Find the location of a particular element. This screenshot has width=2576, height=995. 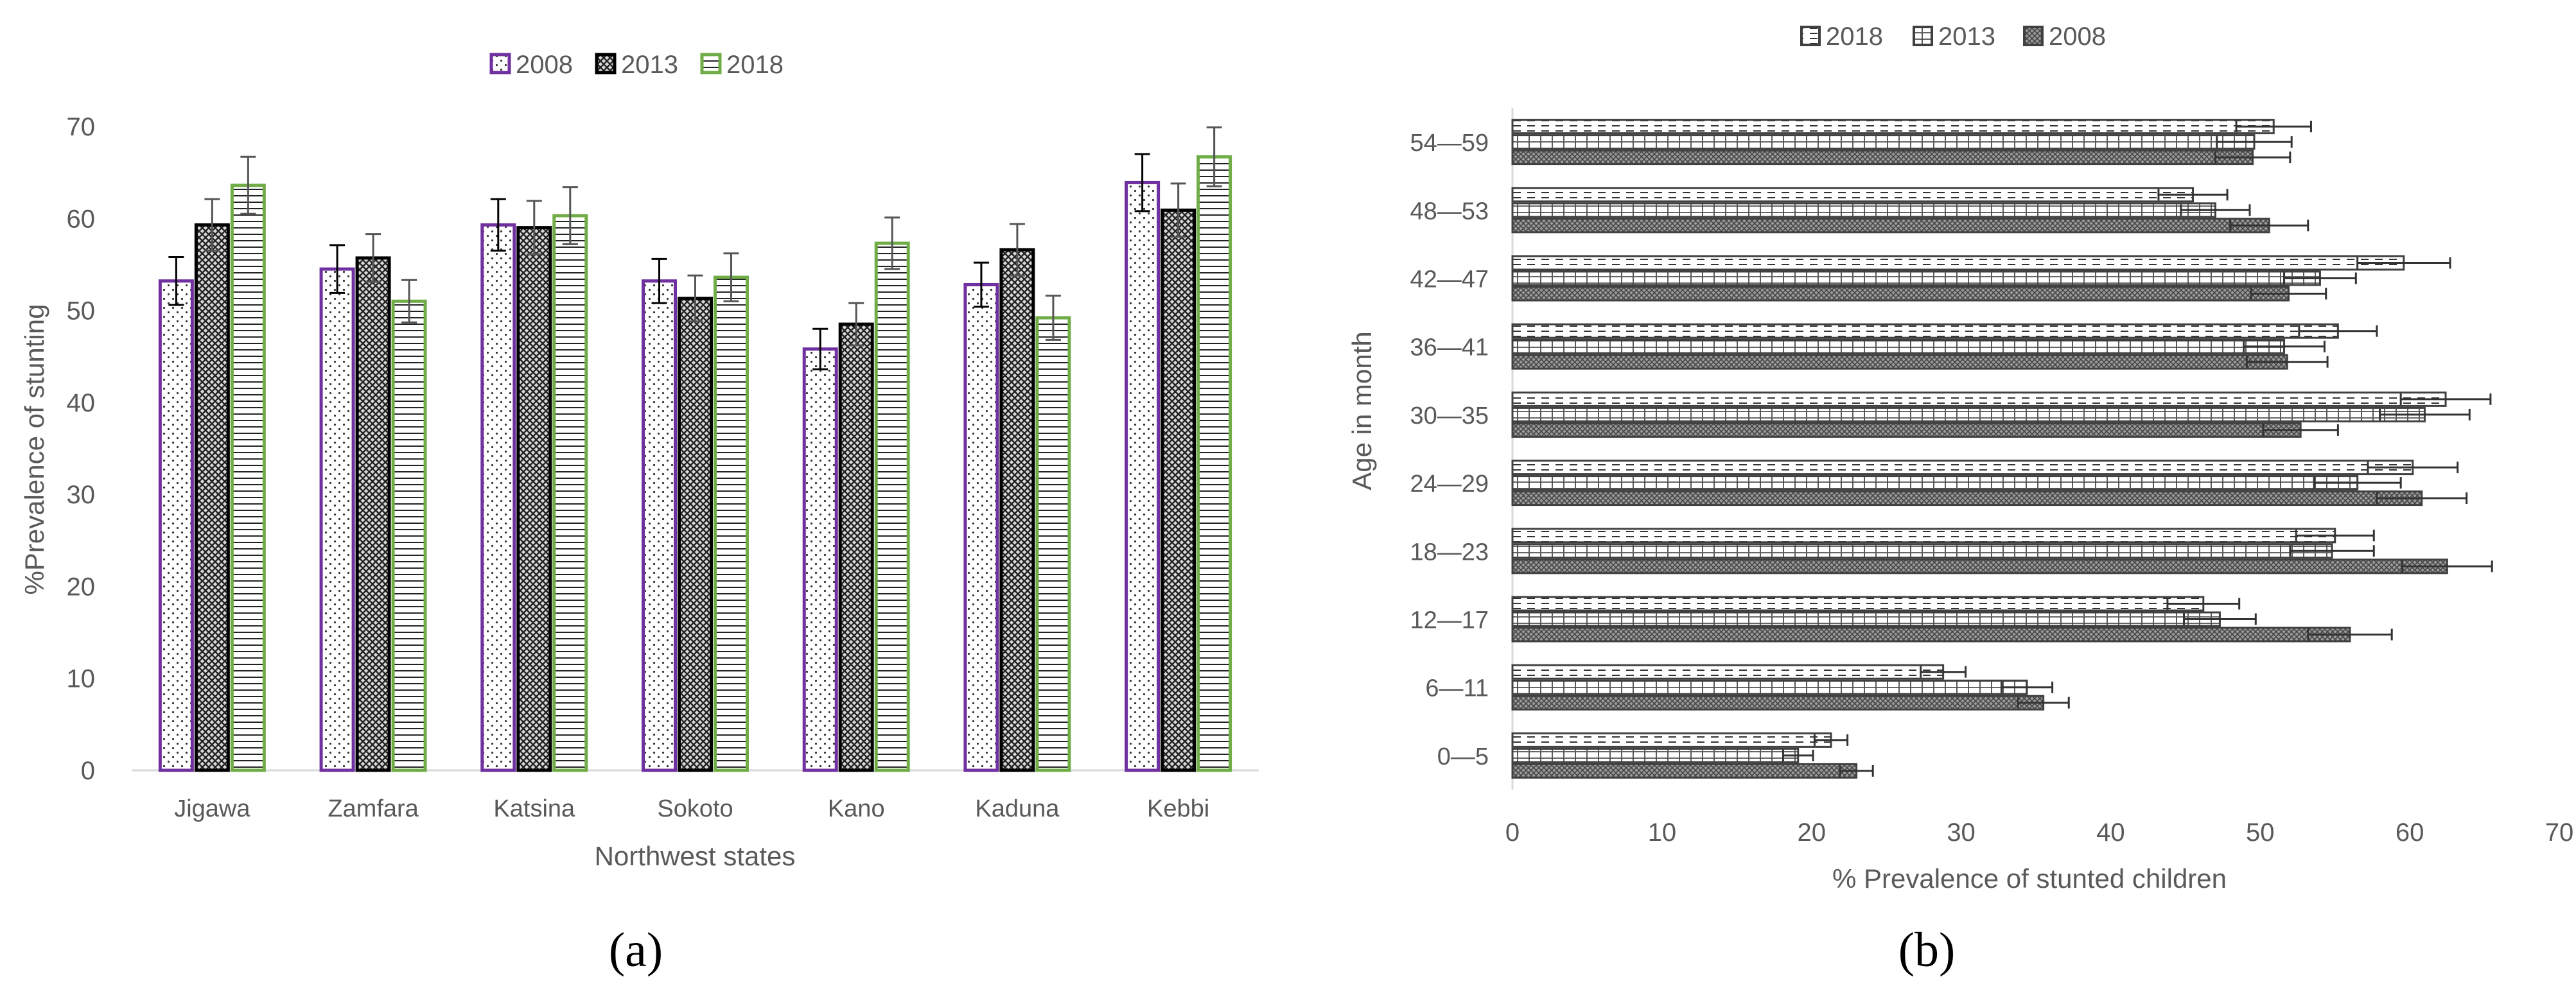

chart-a-ytick-label: 60 is located at coordinates (81, 219).